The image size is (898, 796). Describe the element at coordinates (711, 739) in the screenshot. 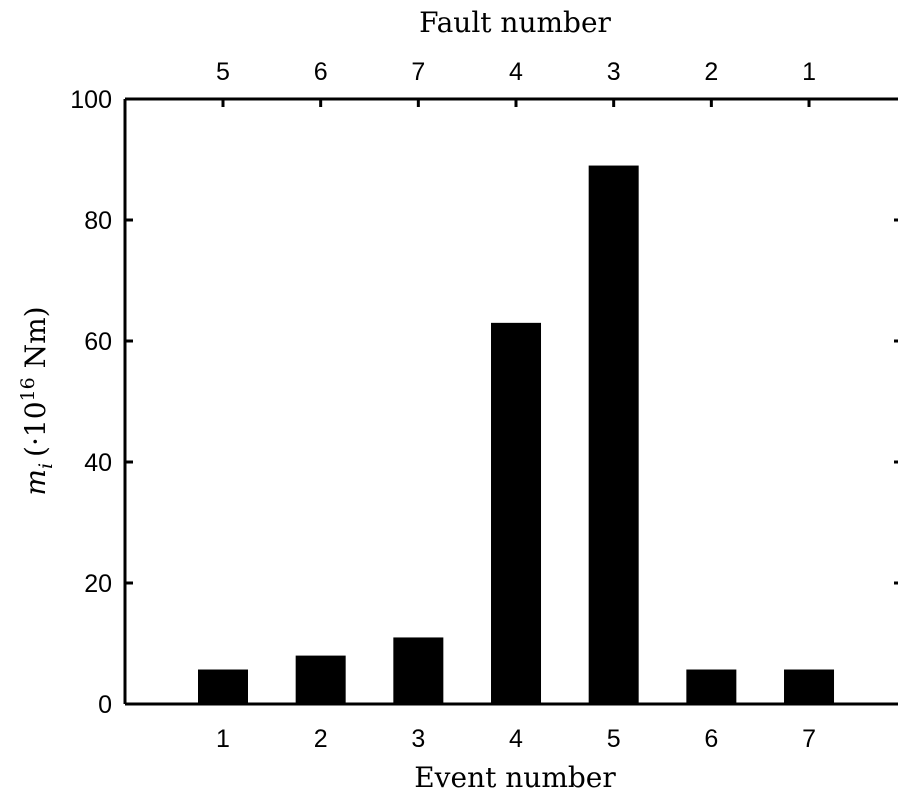

I see `x-tick-label: 6` at that location.